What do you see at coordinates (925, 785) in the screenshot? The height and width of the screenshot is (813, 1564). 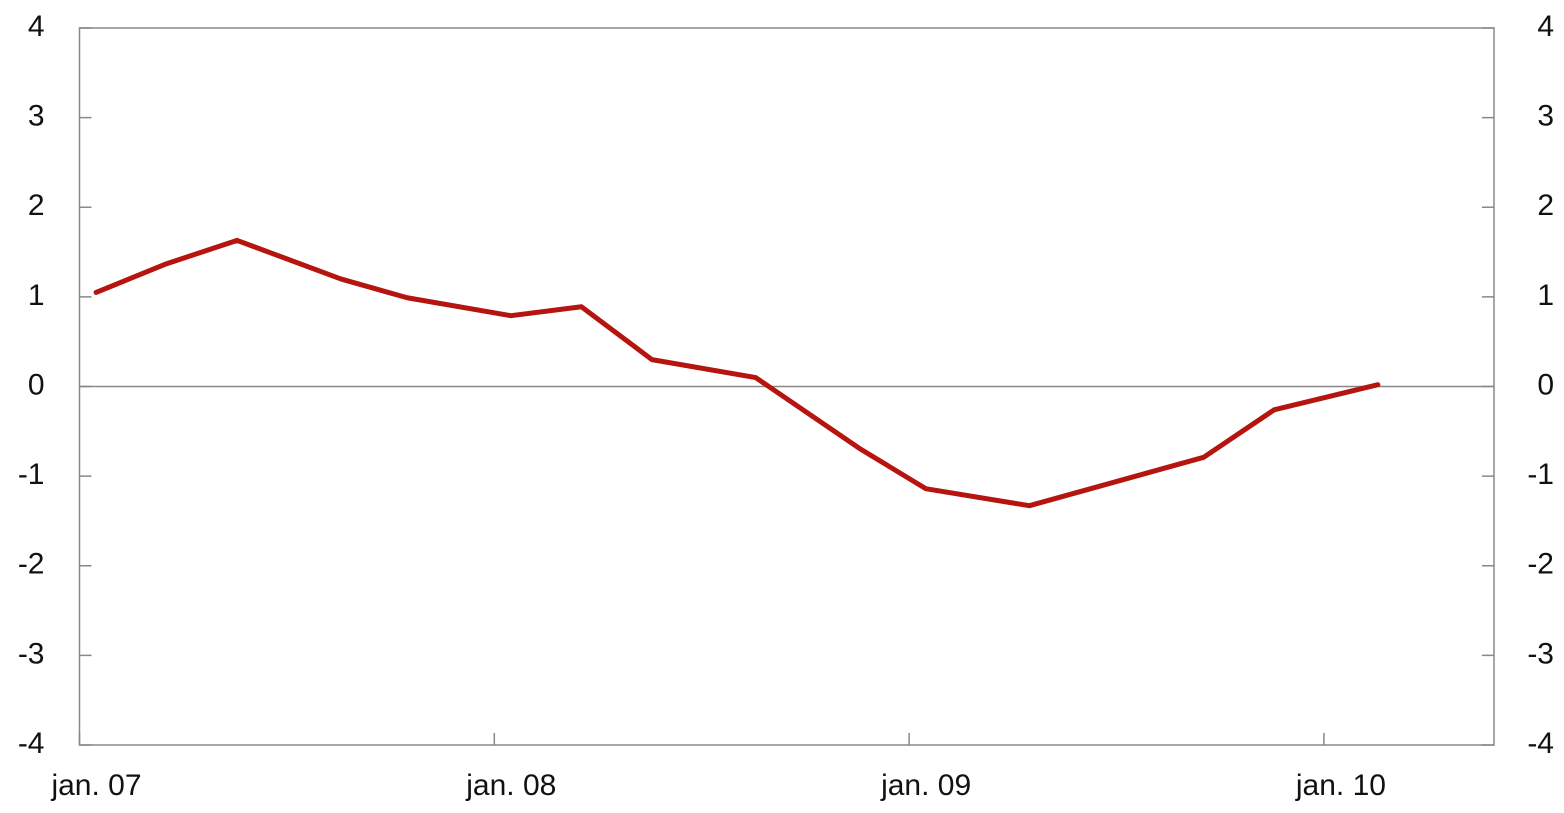 I see `x-tick-label: jan. 09` at bounding box center [925, 785].